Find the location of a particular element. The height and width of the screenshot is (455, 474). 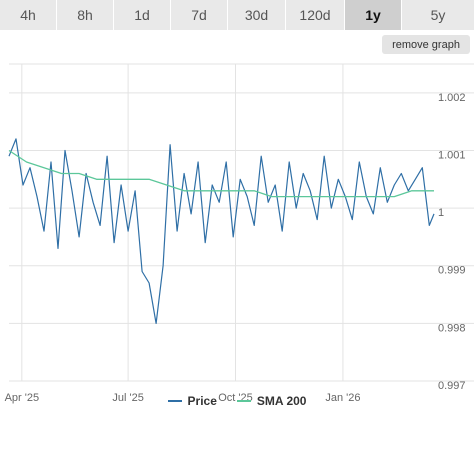

legend-item-price: Price is located at coordinates (192, 401).